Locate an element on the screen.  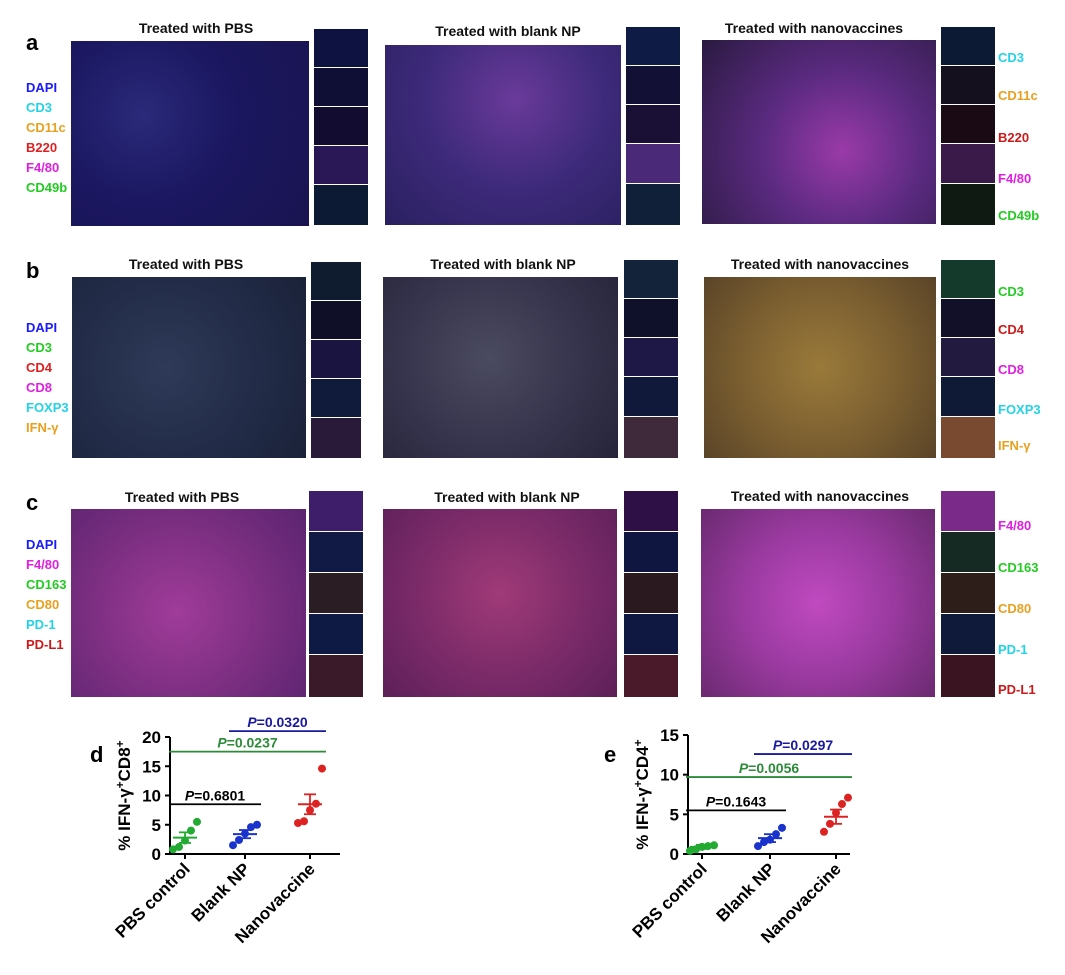
y-tick-label: 0 is located at coordinates (674, 854).